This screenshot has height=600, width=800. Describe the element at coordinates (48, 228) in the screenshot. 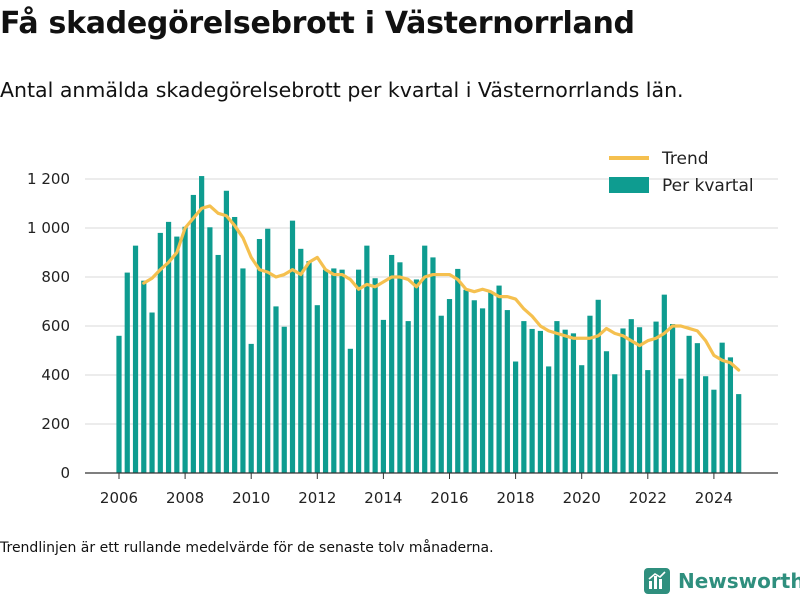

I see `y-tick-label: 1 000` at that location.